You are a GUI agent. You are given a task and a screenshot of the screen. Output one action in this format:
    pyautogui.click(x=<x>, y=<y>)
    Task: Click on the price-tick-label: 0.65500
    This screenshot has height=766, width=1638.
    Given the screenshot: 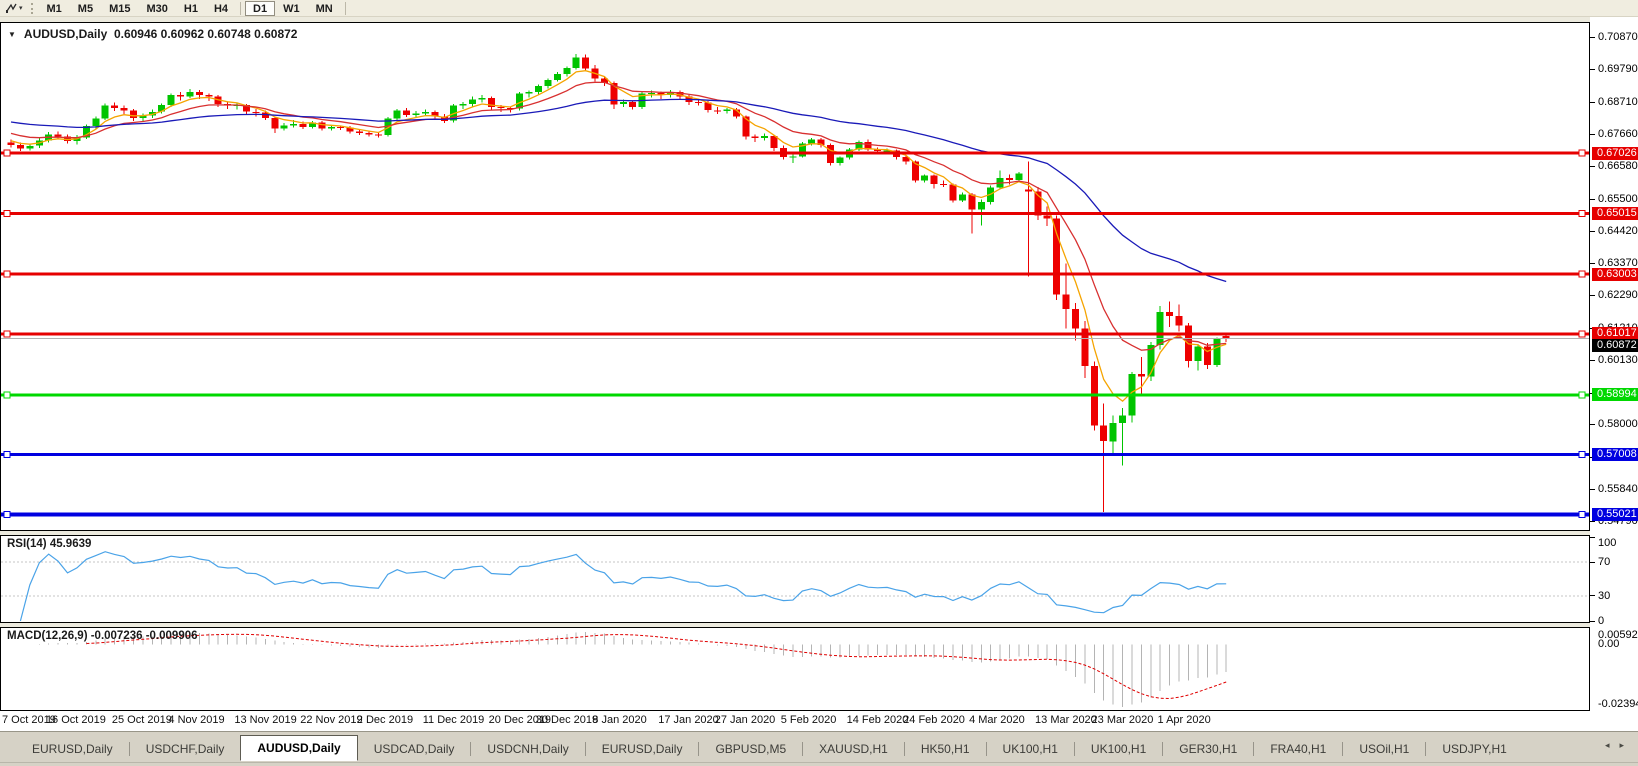 What is the action you would take?
    pyautogui.click(x=1618, y=198)
    